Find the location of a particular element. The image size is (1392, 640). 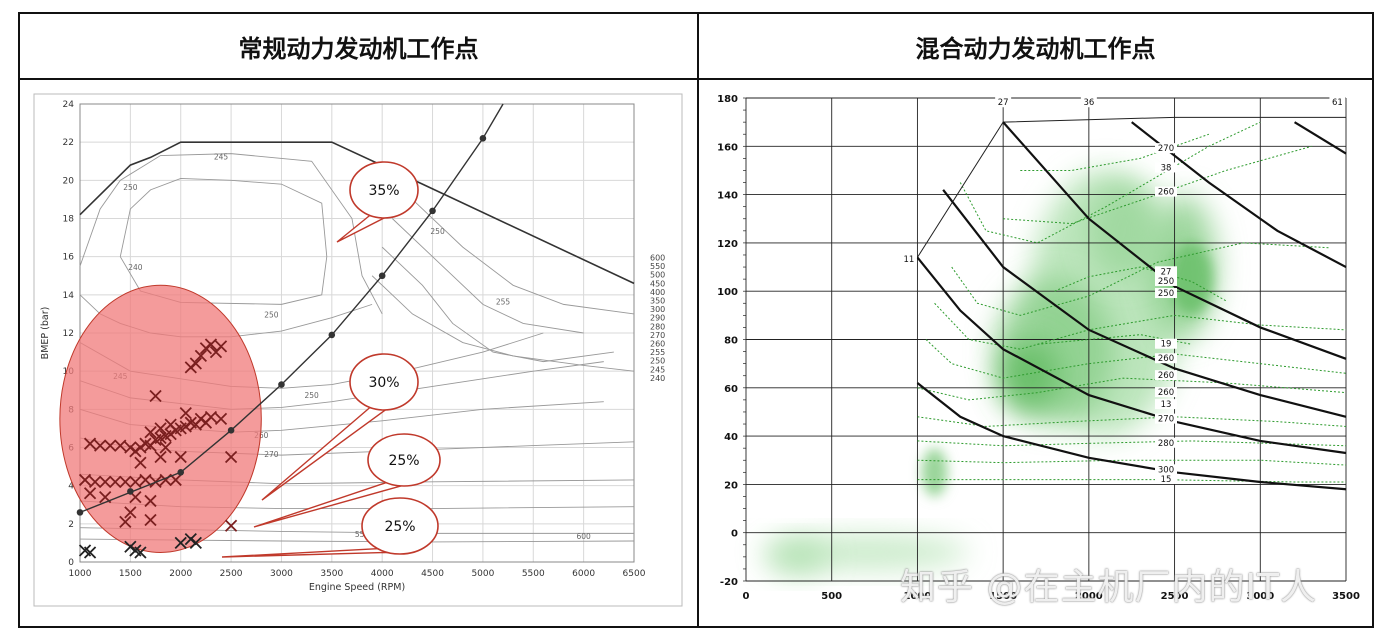

x-tick-label: 3000 is located at coordinates (281, 574).